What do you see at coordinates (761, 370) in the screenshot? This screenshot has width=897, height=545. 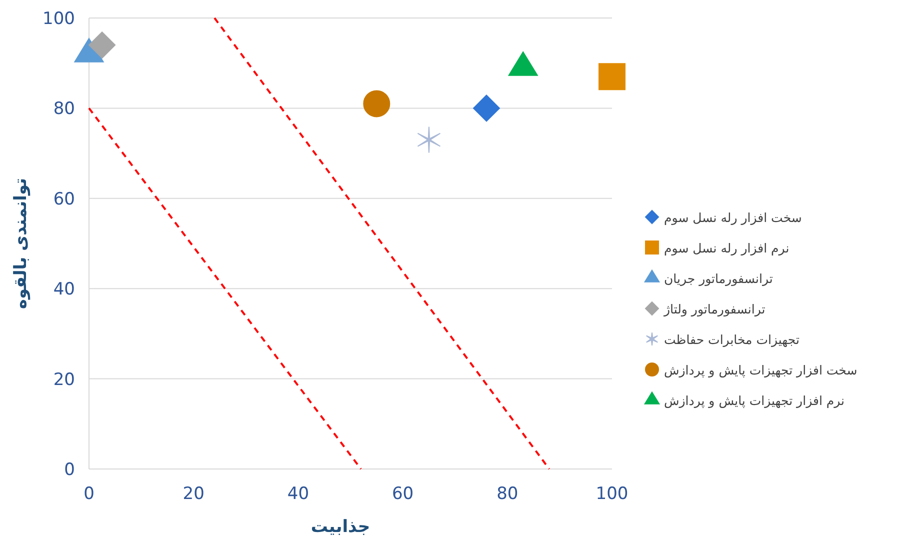 I see `legend-label: سخت افزار تجهیزات پایش و پردازش` at bounding box center [761, 370].